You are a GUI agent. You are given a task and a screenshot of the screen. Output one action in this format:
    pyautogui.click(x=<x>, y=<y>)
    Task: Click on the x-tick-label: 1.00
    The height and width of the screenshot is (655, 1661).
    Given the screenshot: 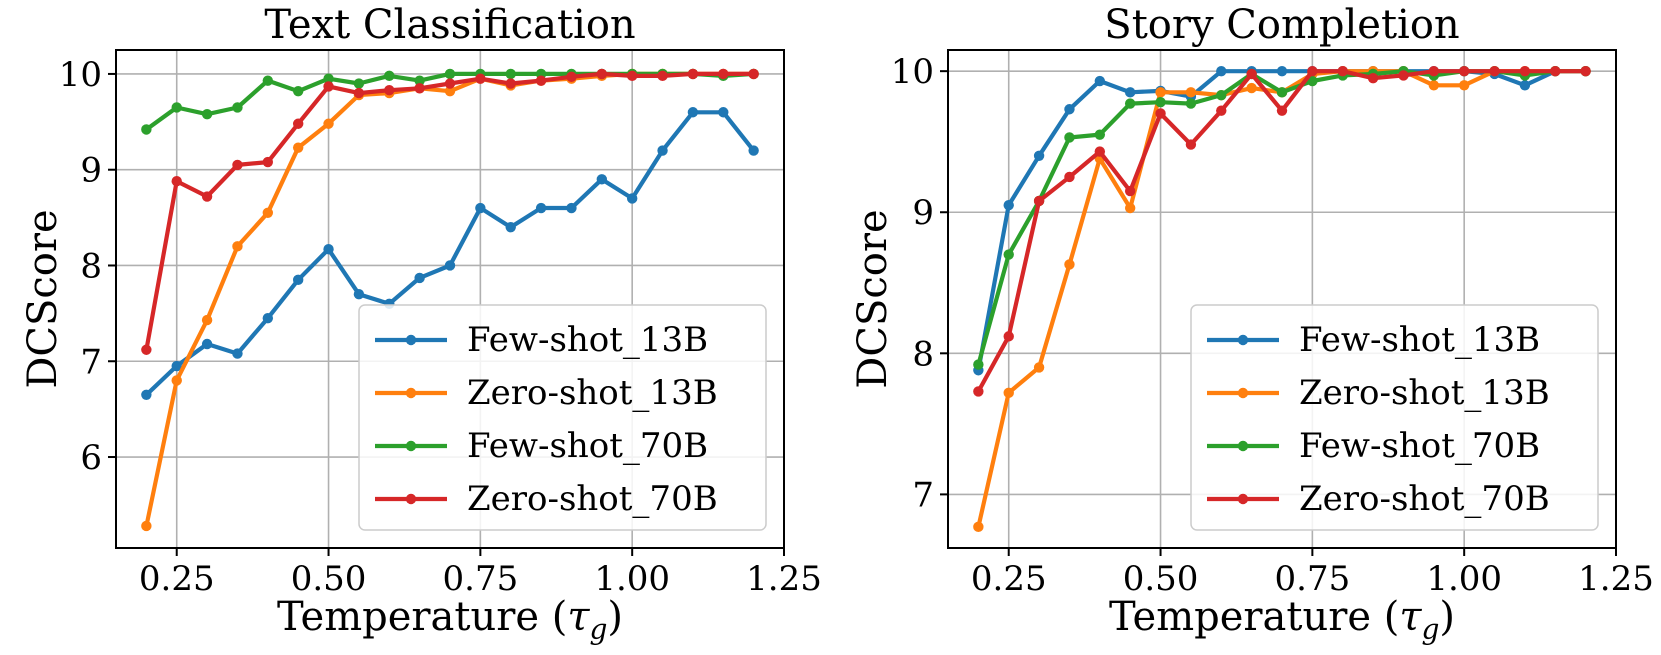 What is the action you would take?
    pyautogui.click(x=1464, y=579)
    